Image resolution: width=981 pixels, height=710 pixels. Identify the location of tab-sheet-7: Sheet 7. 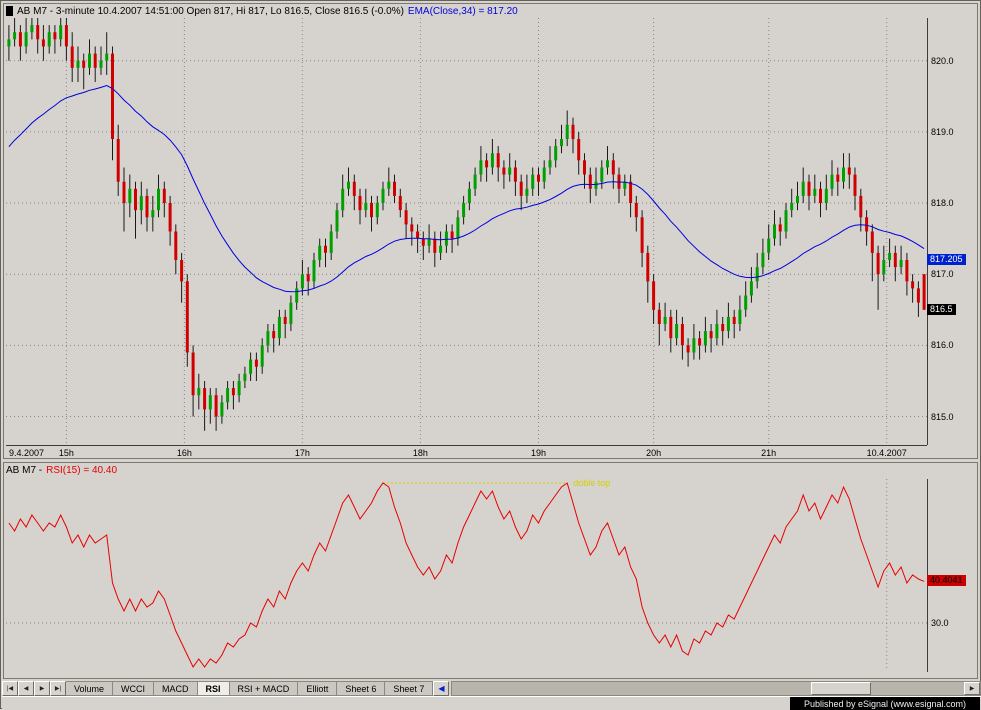
(409, 688).